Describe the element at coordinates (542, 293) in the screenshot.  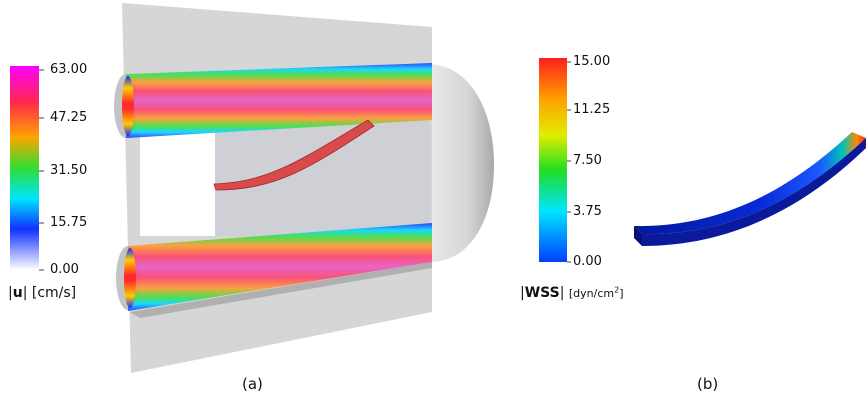
I see `wss-symbol: WSS` at that location.